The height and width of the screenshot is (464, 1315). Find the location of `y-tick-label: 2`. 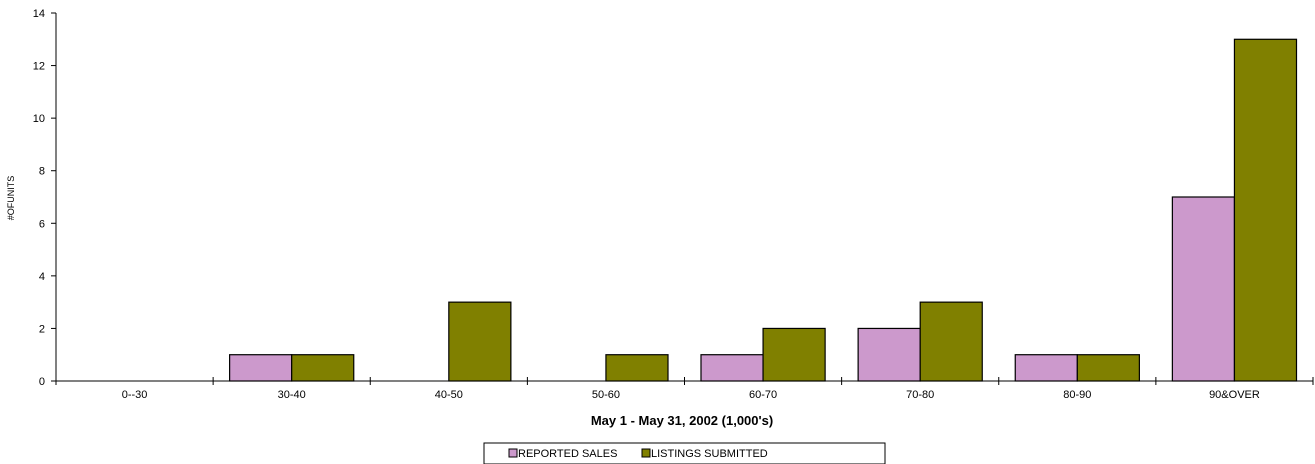

y-tick-label: 2 is located at coordinates (42, 329).